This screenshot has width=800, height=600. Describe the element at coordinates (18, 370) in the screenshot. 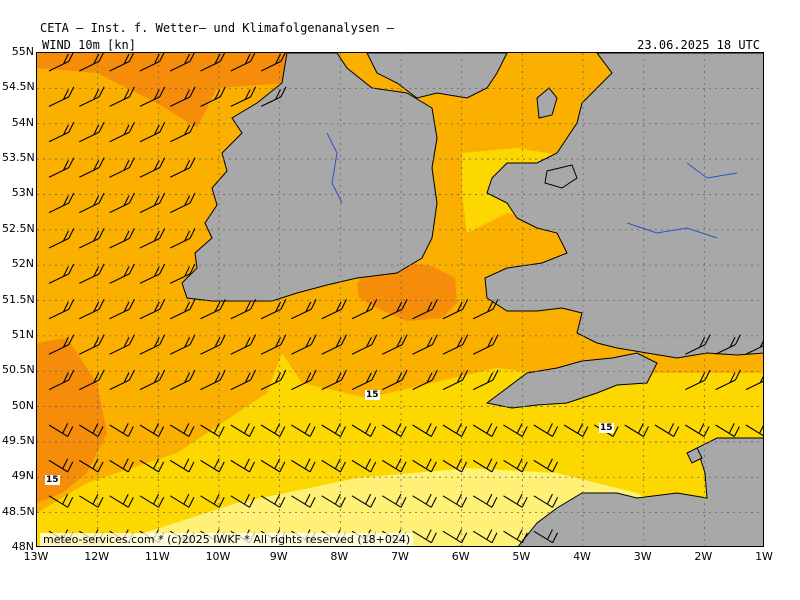

I see `lat-tick-label: 50.5N` at that location.